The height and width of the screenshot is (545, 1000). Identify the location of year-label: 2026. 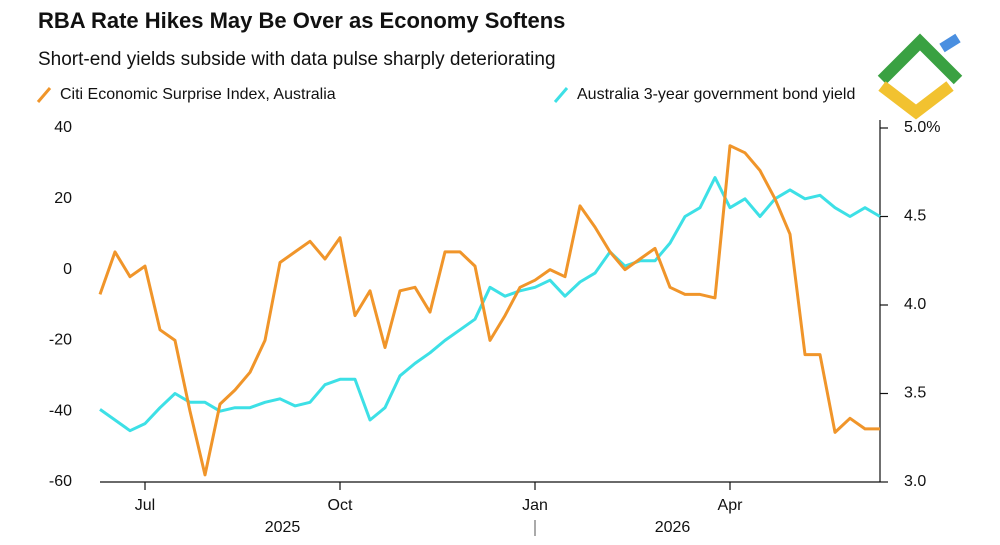
(673, 527).